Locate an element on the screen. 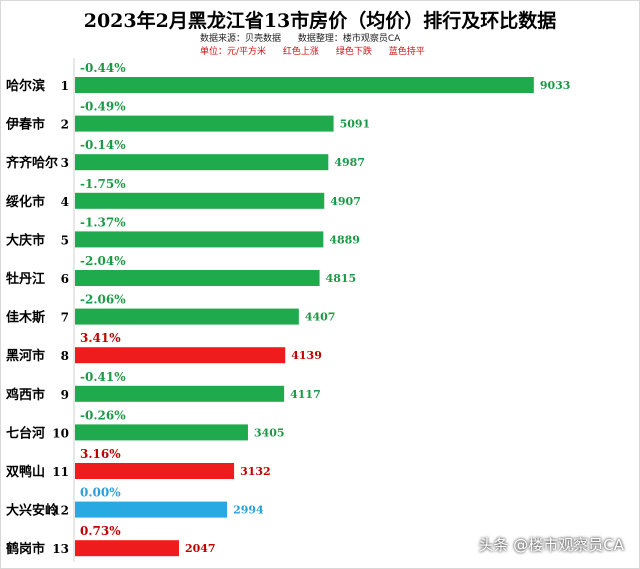  category-label: 大兴安岭 is located at coordinates (32, 511).